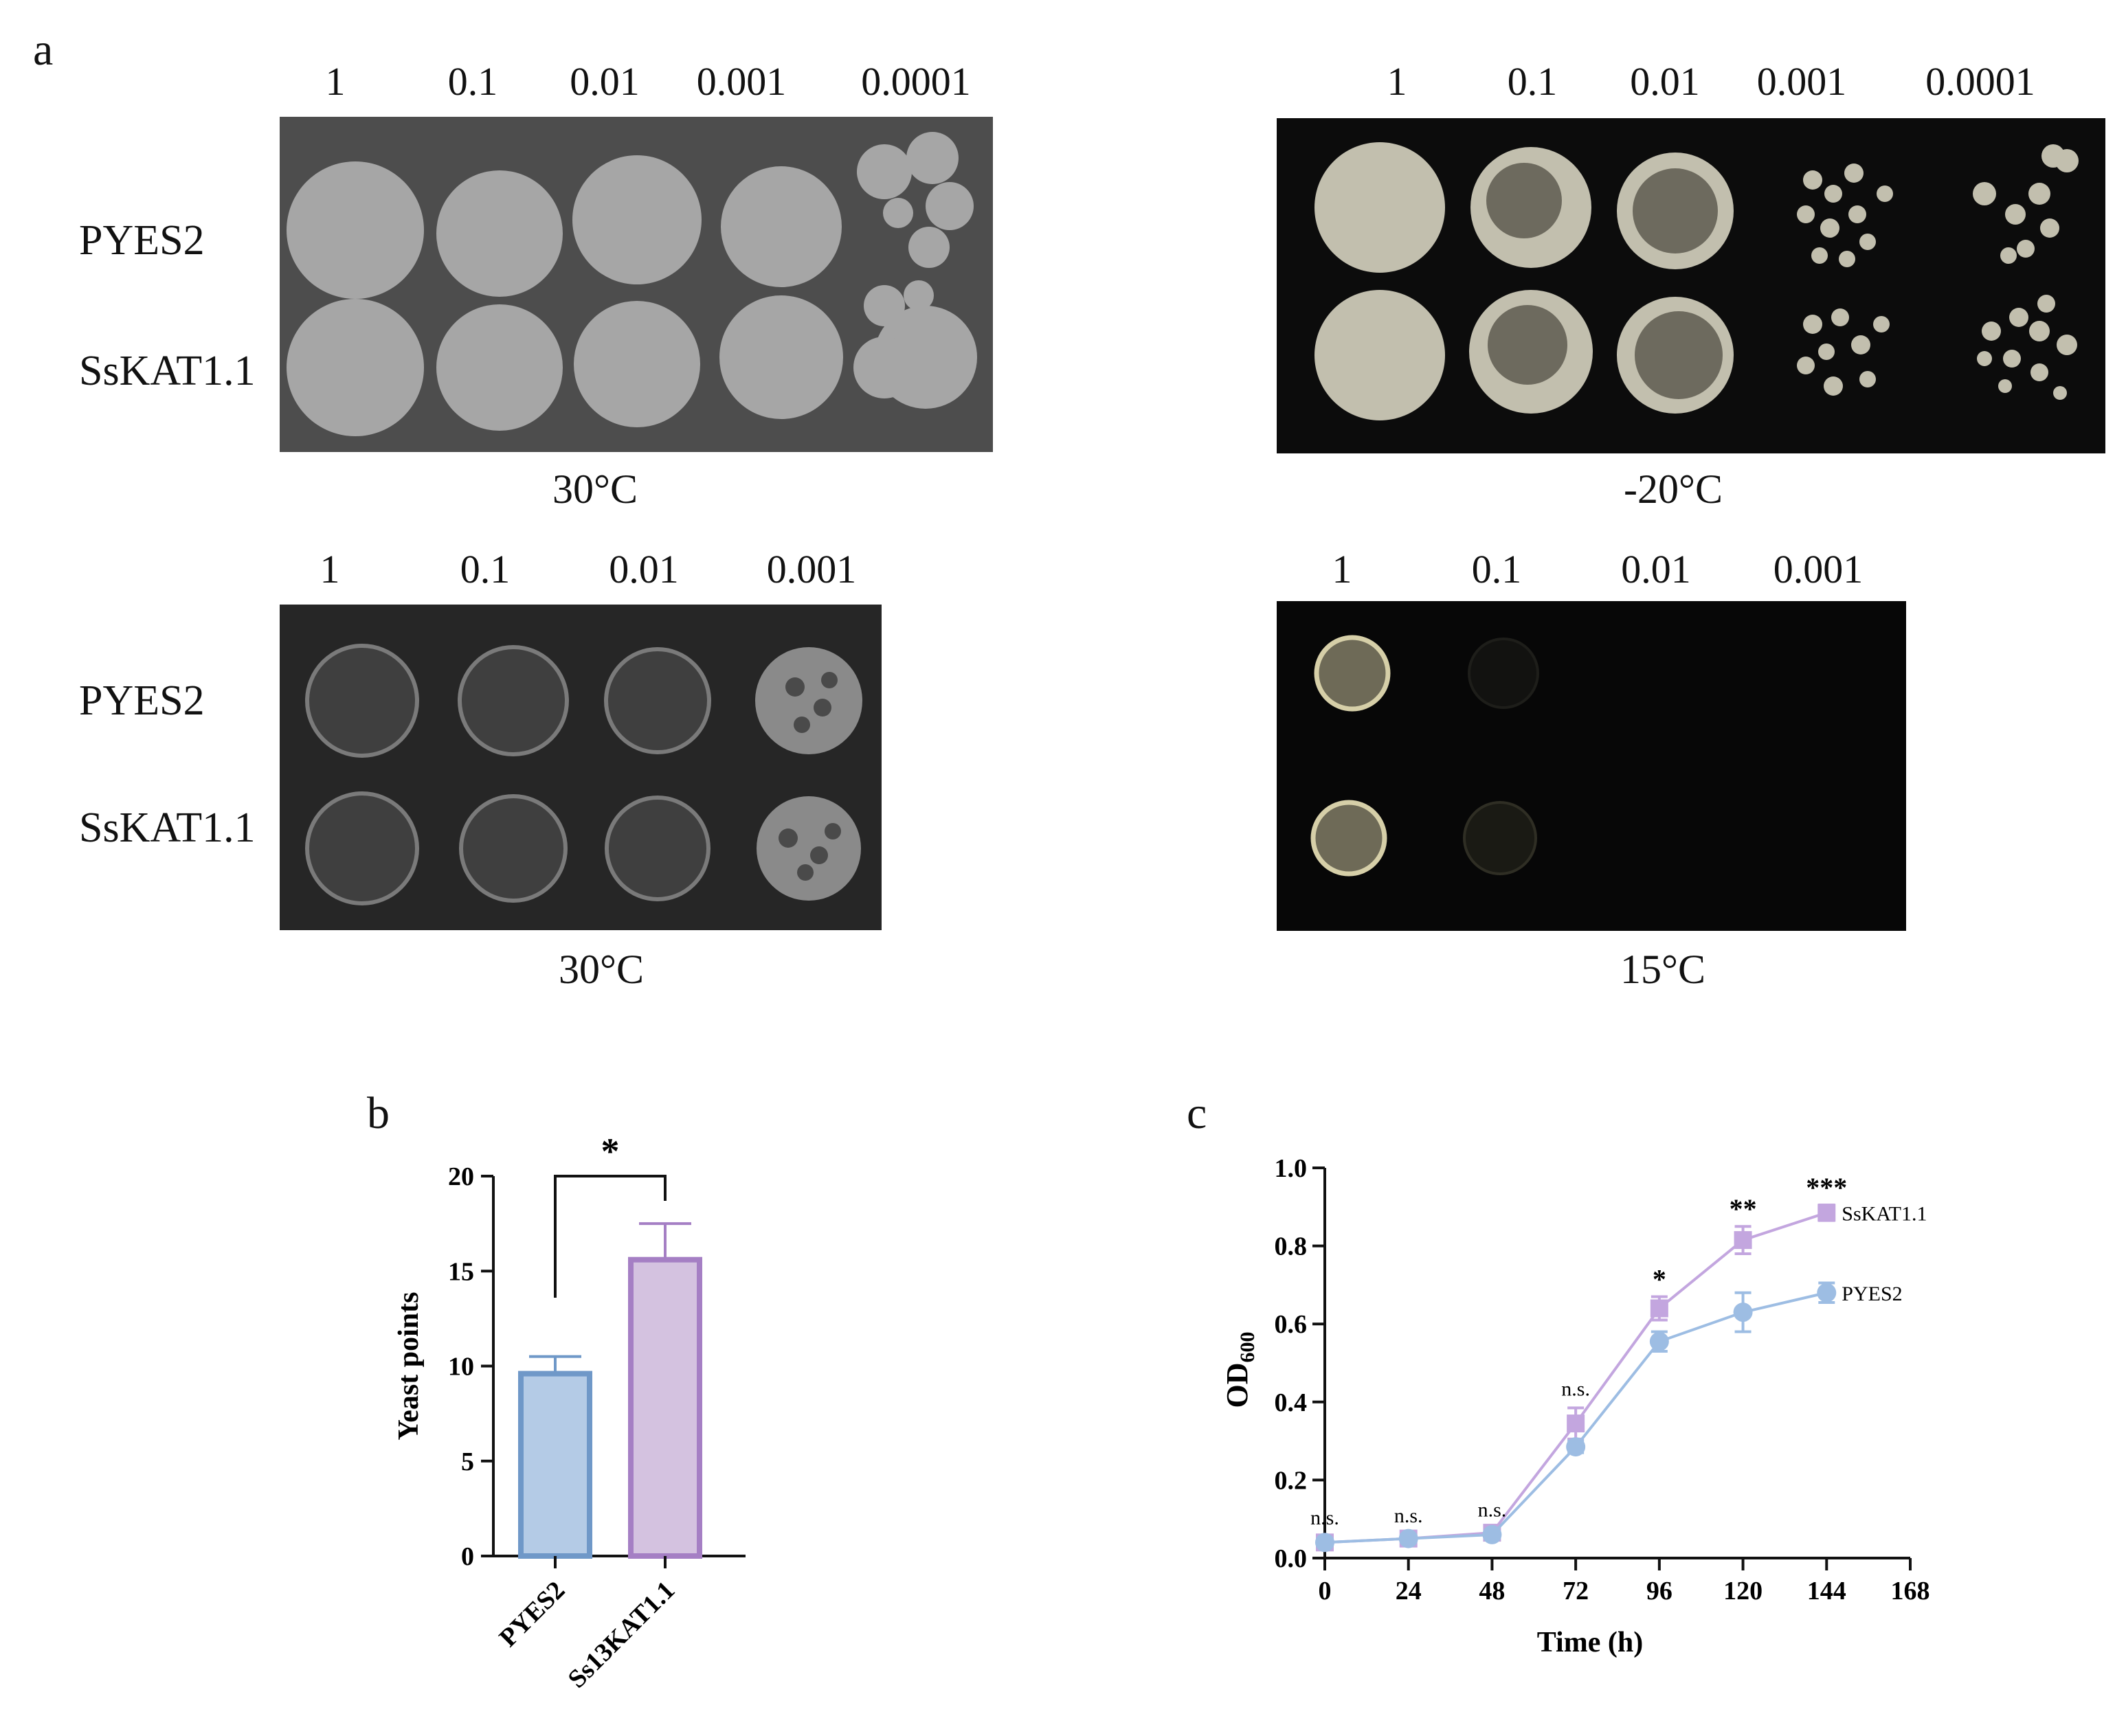  What do you see at coordinates (1590, 1642) in the screenshot?
I see `x-axis-title: Time (h)` at bounding box center [1590, 1642].